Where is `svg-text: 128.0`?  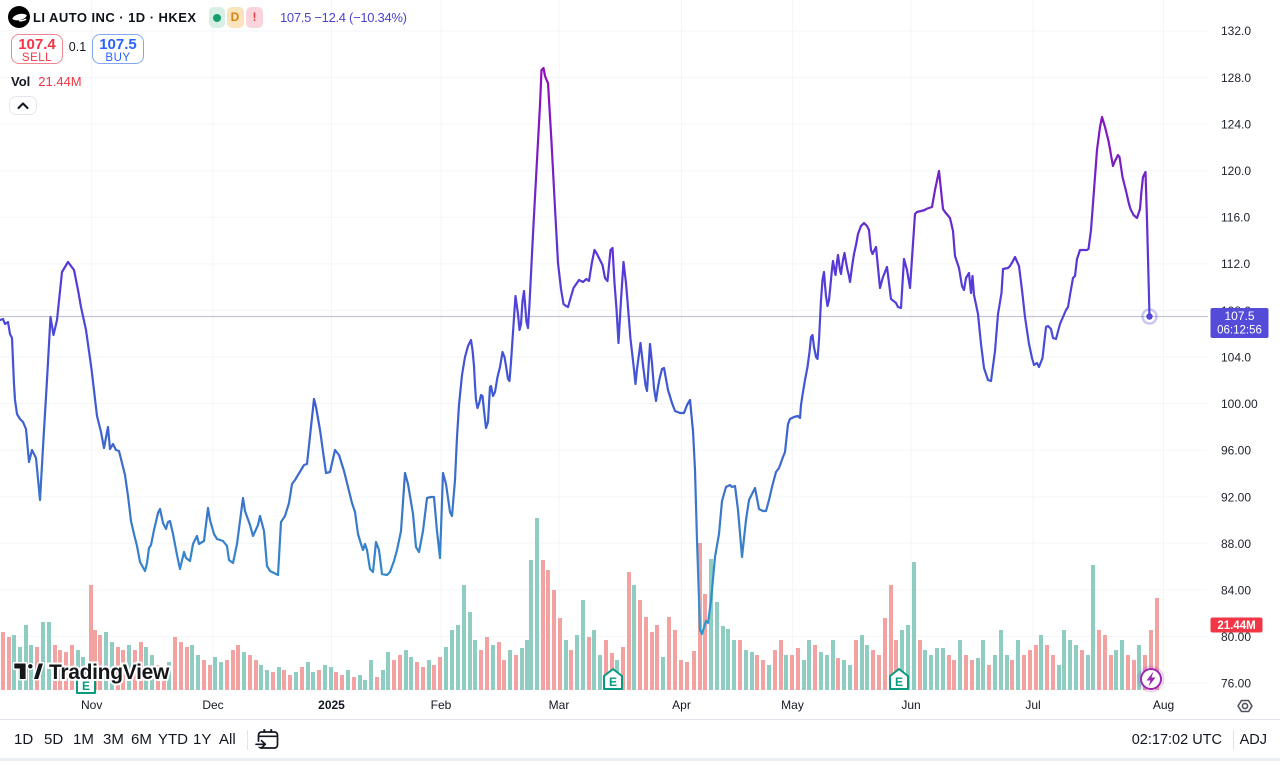 svg-text: 128.0 is located at coordinates (1236, 78).